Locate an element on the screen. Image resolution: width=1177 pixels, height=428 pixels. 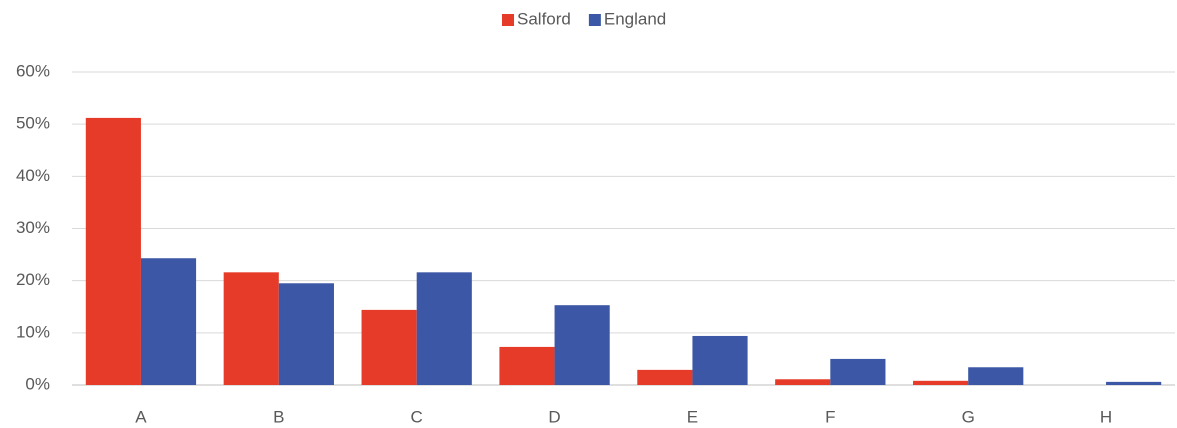
x-tick-label: A is located at coordinates (141, 416).